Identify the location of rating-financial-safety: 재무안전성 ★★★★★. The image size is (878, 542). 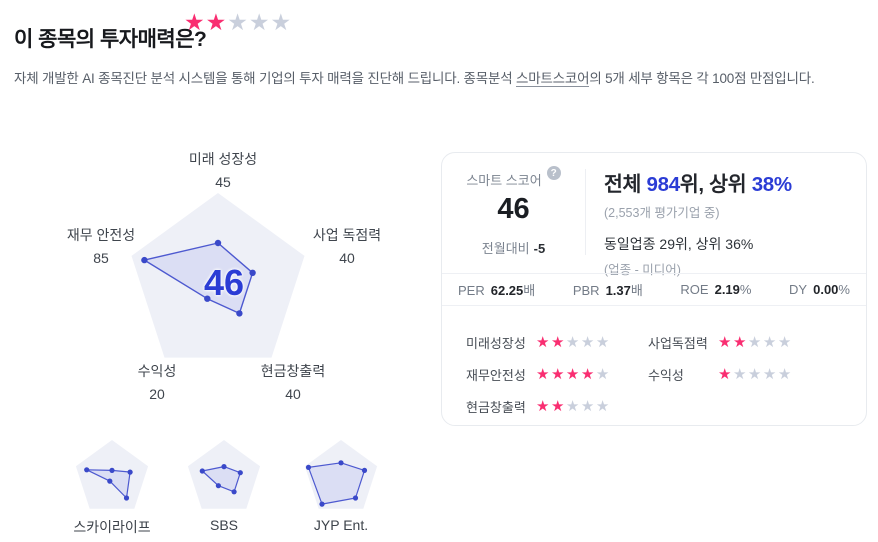
(538, 374).